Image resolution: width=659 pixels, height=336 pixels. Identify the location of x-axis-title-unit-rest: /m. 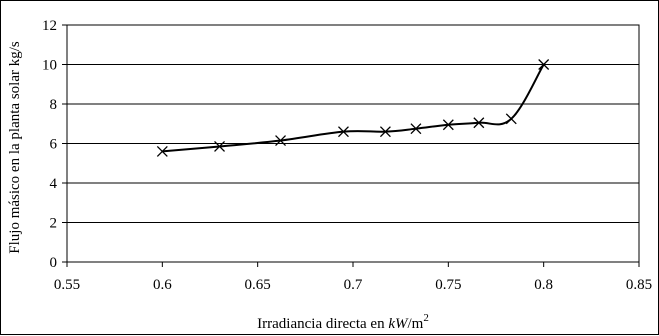
(415, 324).